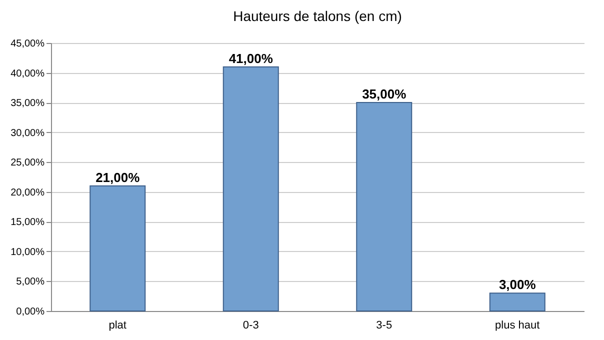 The height and width of the screenshot is (340, 604). I want to click on data-label: 35,00%, so click(384, 94).